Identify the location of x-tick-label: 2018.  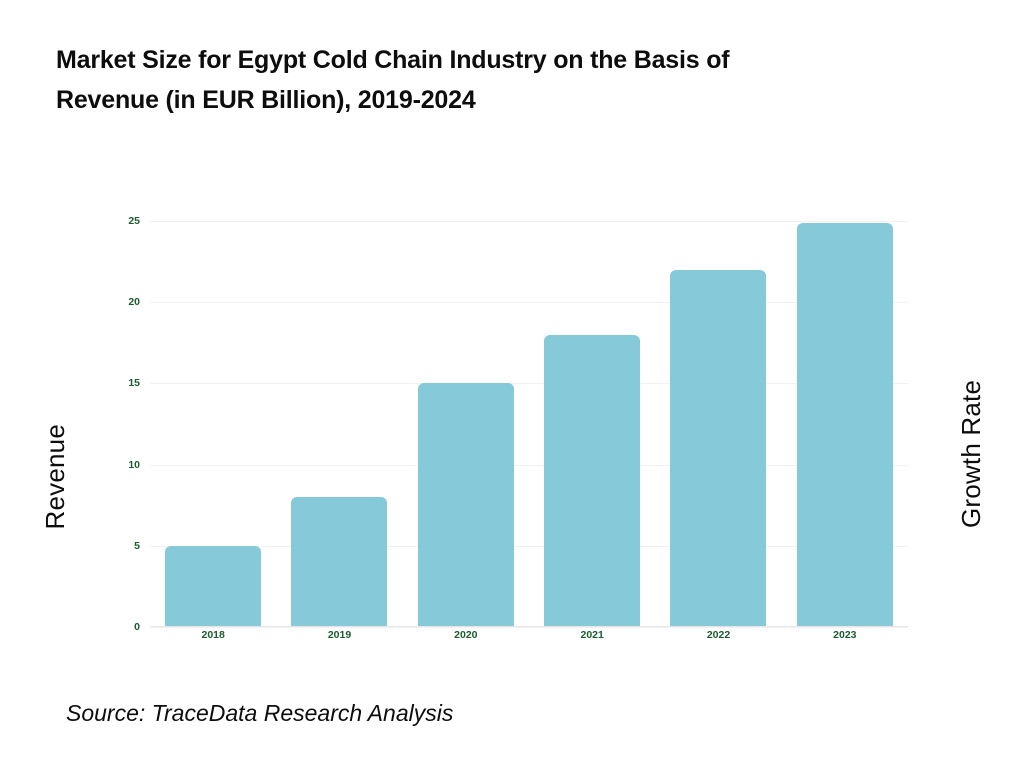
(213, 635).